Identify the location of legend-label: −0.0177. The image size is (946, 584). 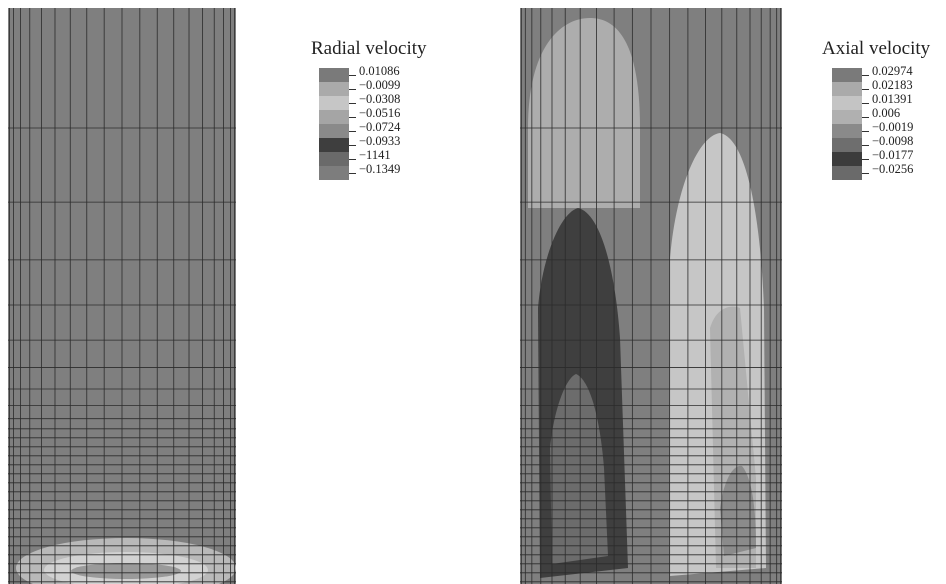
(893, 155).